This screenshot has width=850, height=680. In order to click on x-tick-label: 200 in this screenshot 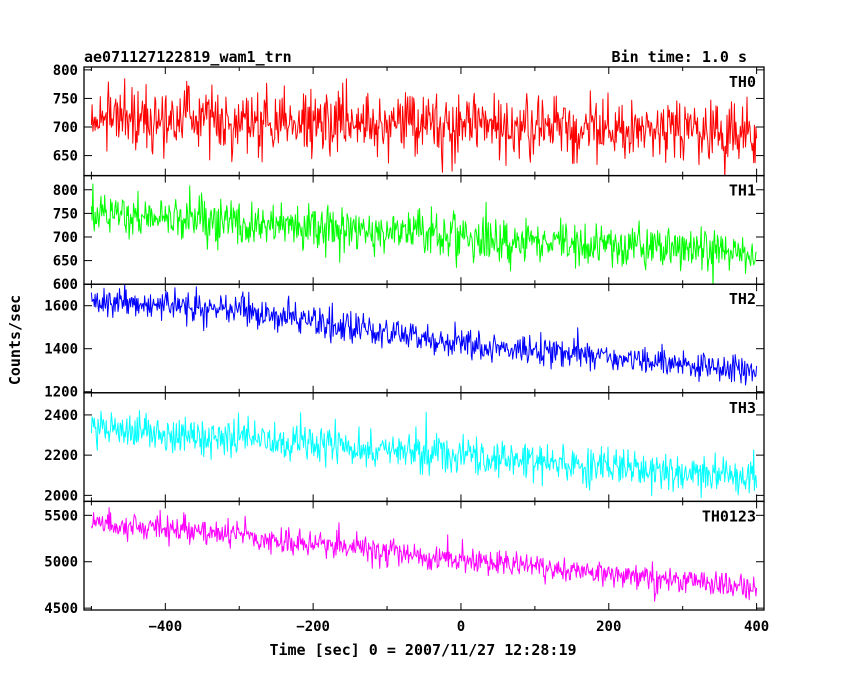, I will do `click(608, 627)`.